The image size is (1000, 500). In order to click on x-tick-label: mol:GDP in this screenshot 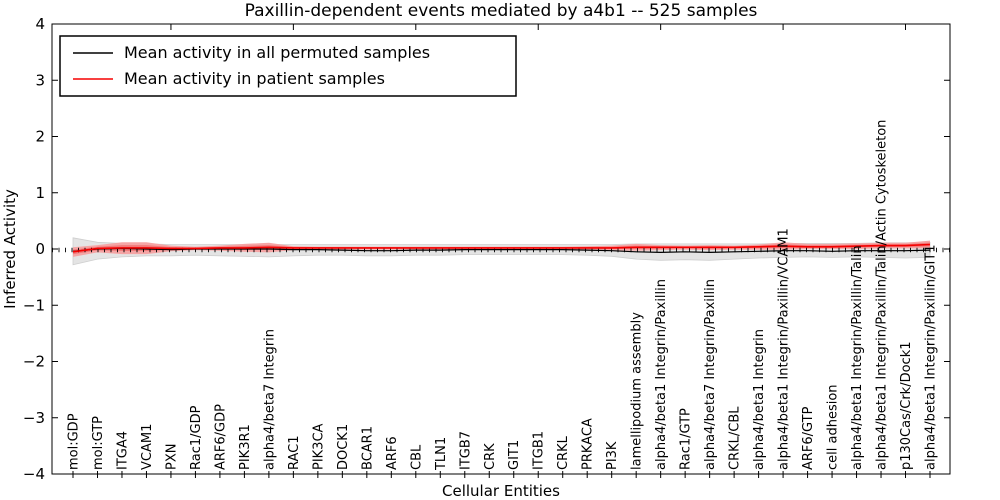, I will do `click(74, 441)`.